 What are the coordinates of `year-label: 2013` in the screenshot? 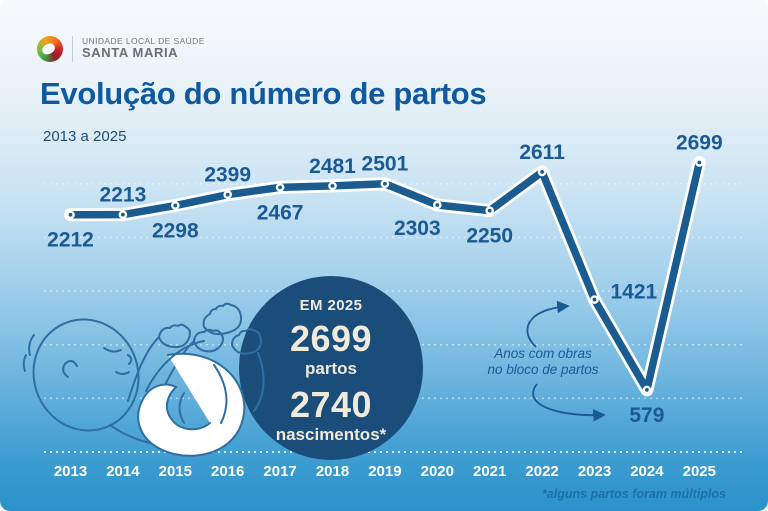 It's located at (70, 471).